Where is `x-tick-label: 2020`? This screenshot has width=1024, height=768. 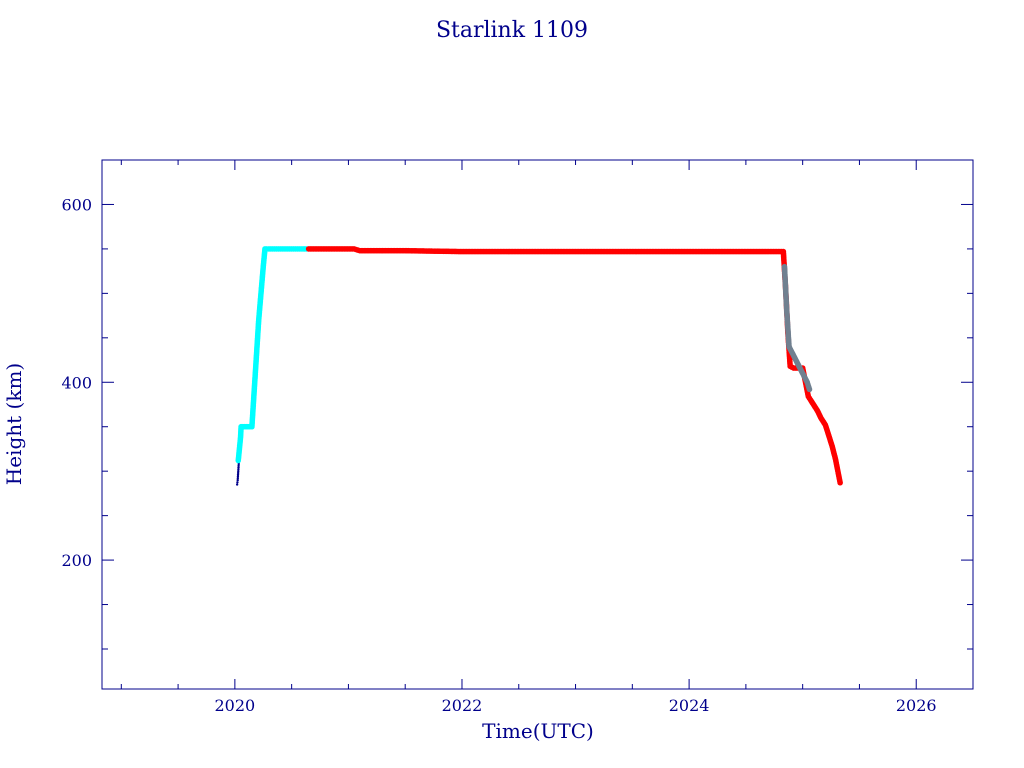
x-tick-label: 2020 is located at coordinates (235, 705).